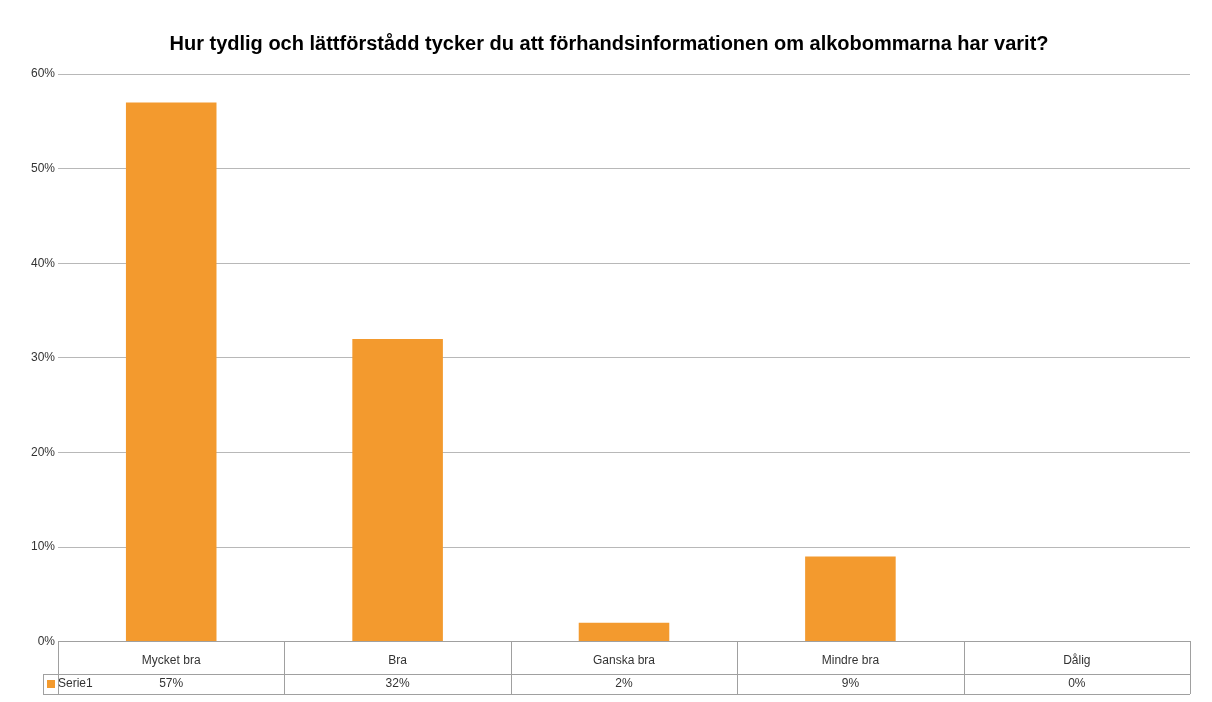 Image resolution: width=1212 pixels, height=702 pixels. What do you see at coordinates (43, 451) in the screenshot?
I see `y-tick-label: 20%` at bounding box center [43, 451].